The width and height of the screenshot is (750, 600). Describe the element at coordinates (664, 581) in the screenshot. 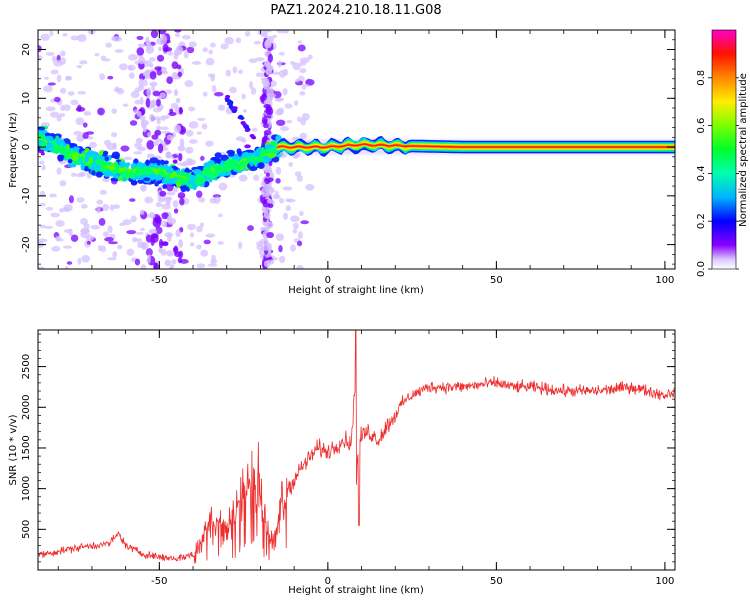

I see `snr-x-tick-label: 100` at that location.